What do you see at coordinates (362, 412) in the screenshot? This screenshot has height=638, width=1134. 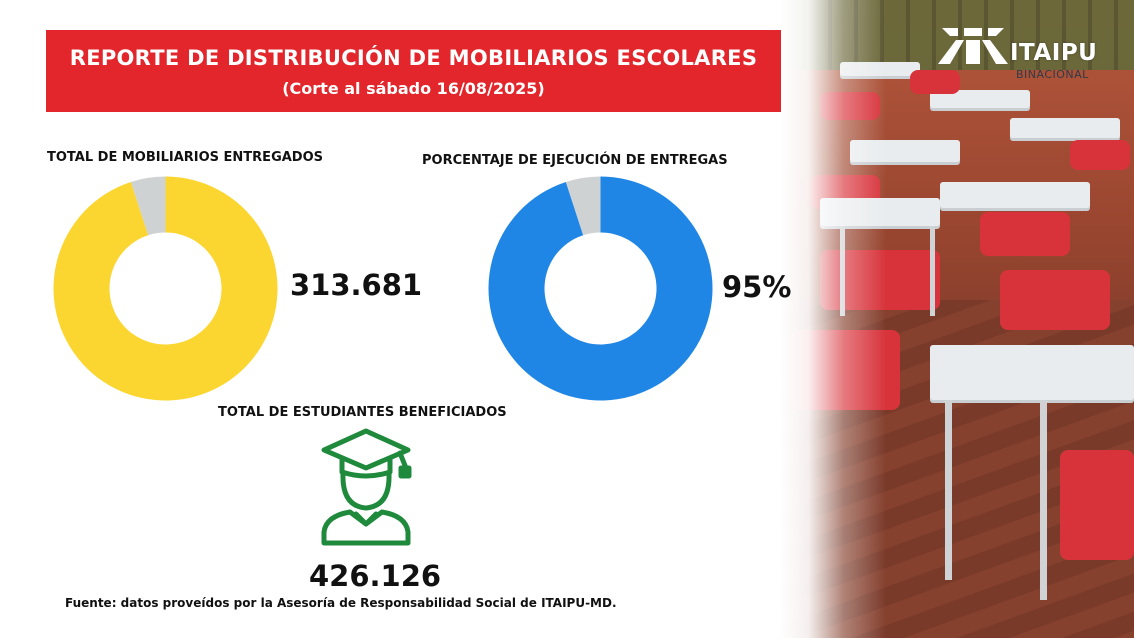 I see `students-title: TOTAL DE ESTUDIANTES BENEFICIADOS` at bounding box center [362, 412].